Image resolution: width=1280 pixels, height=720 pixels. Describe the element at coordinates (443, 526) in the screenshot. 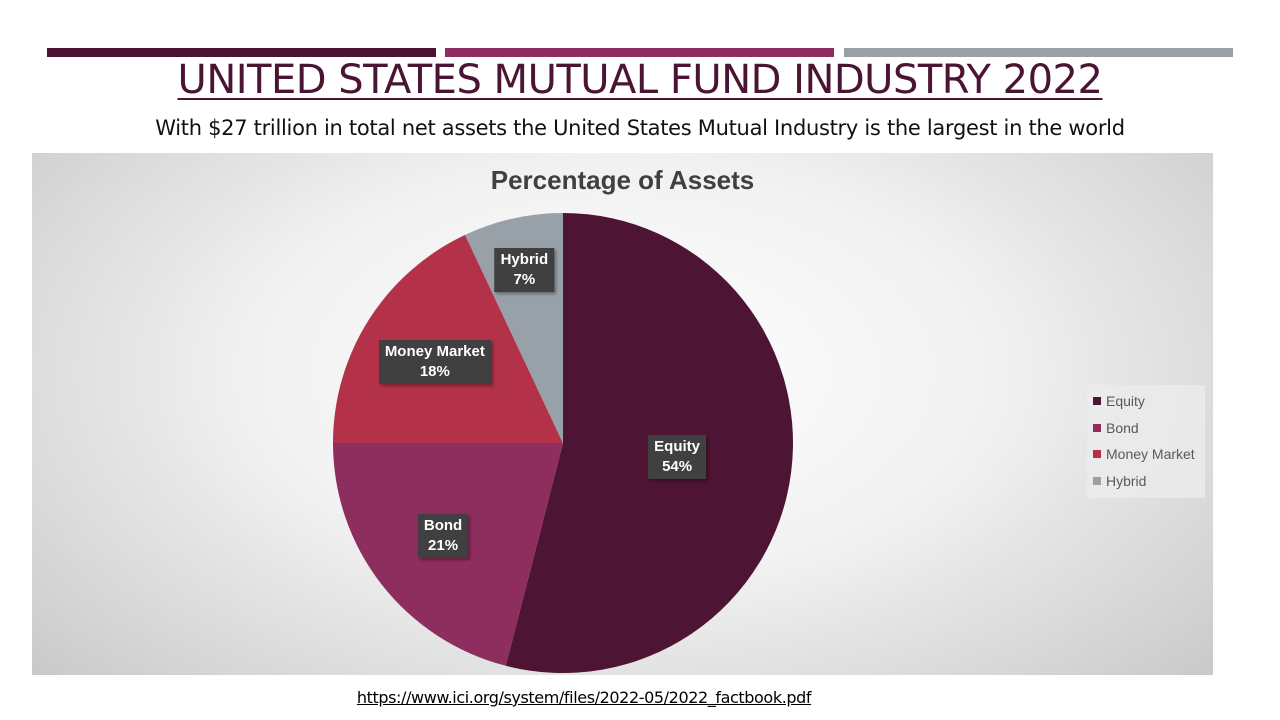

I see `data-label-name: Bond` at that location.